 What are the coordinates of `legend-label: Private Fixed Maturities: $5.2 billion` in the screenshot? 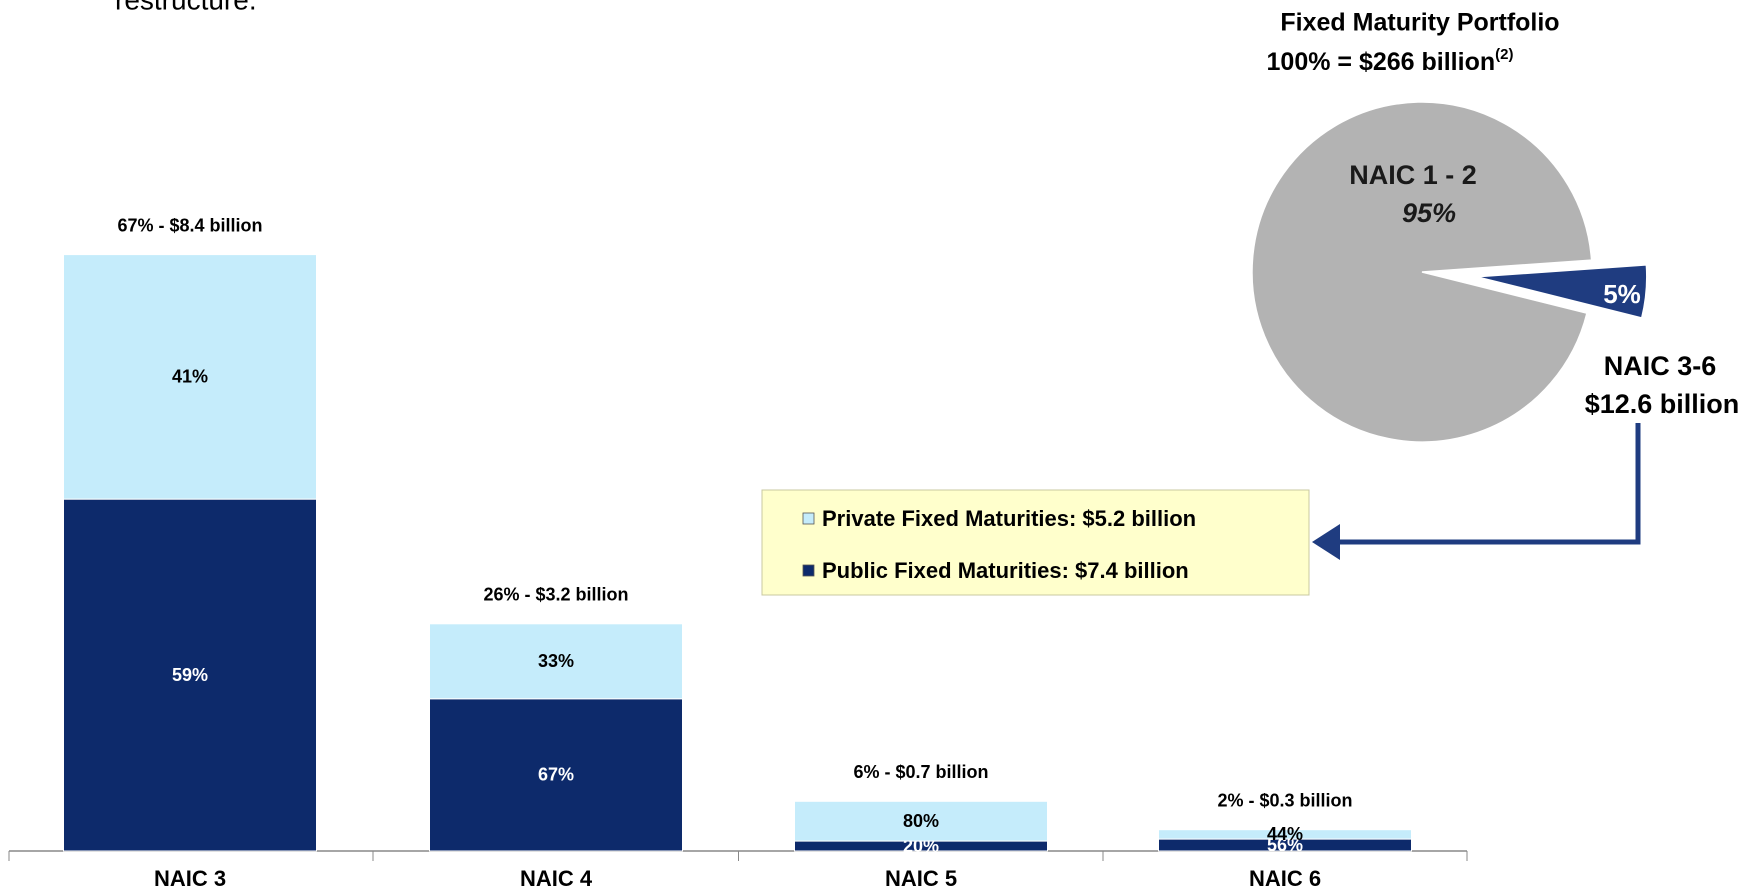 It's located at (1009, 518).